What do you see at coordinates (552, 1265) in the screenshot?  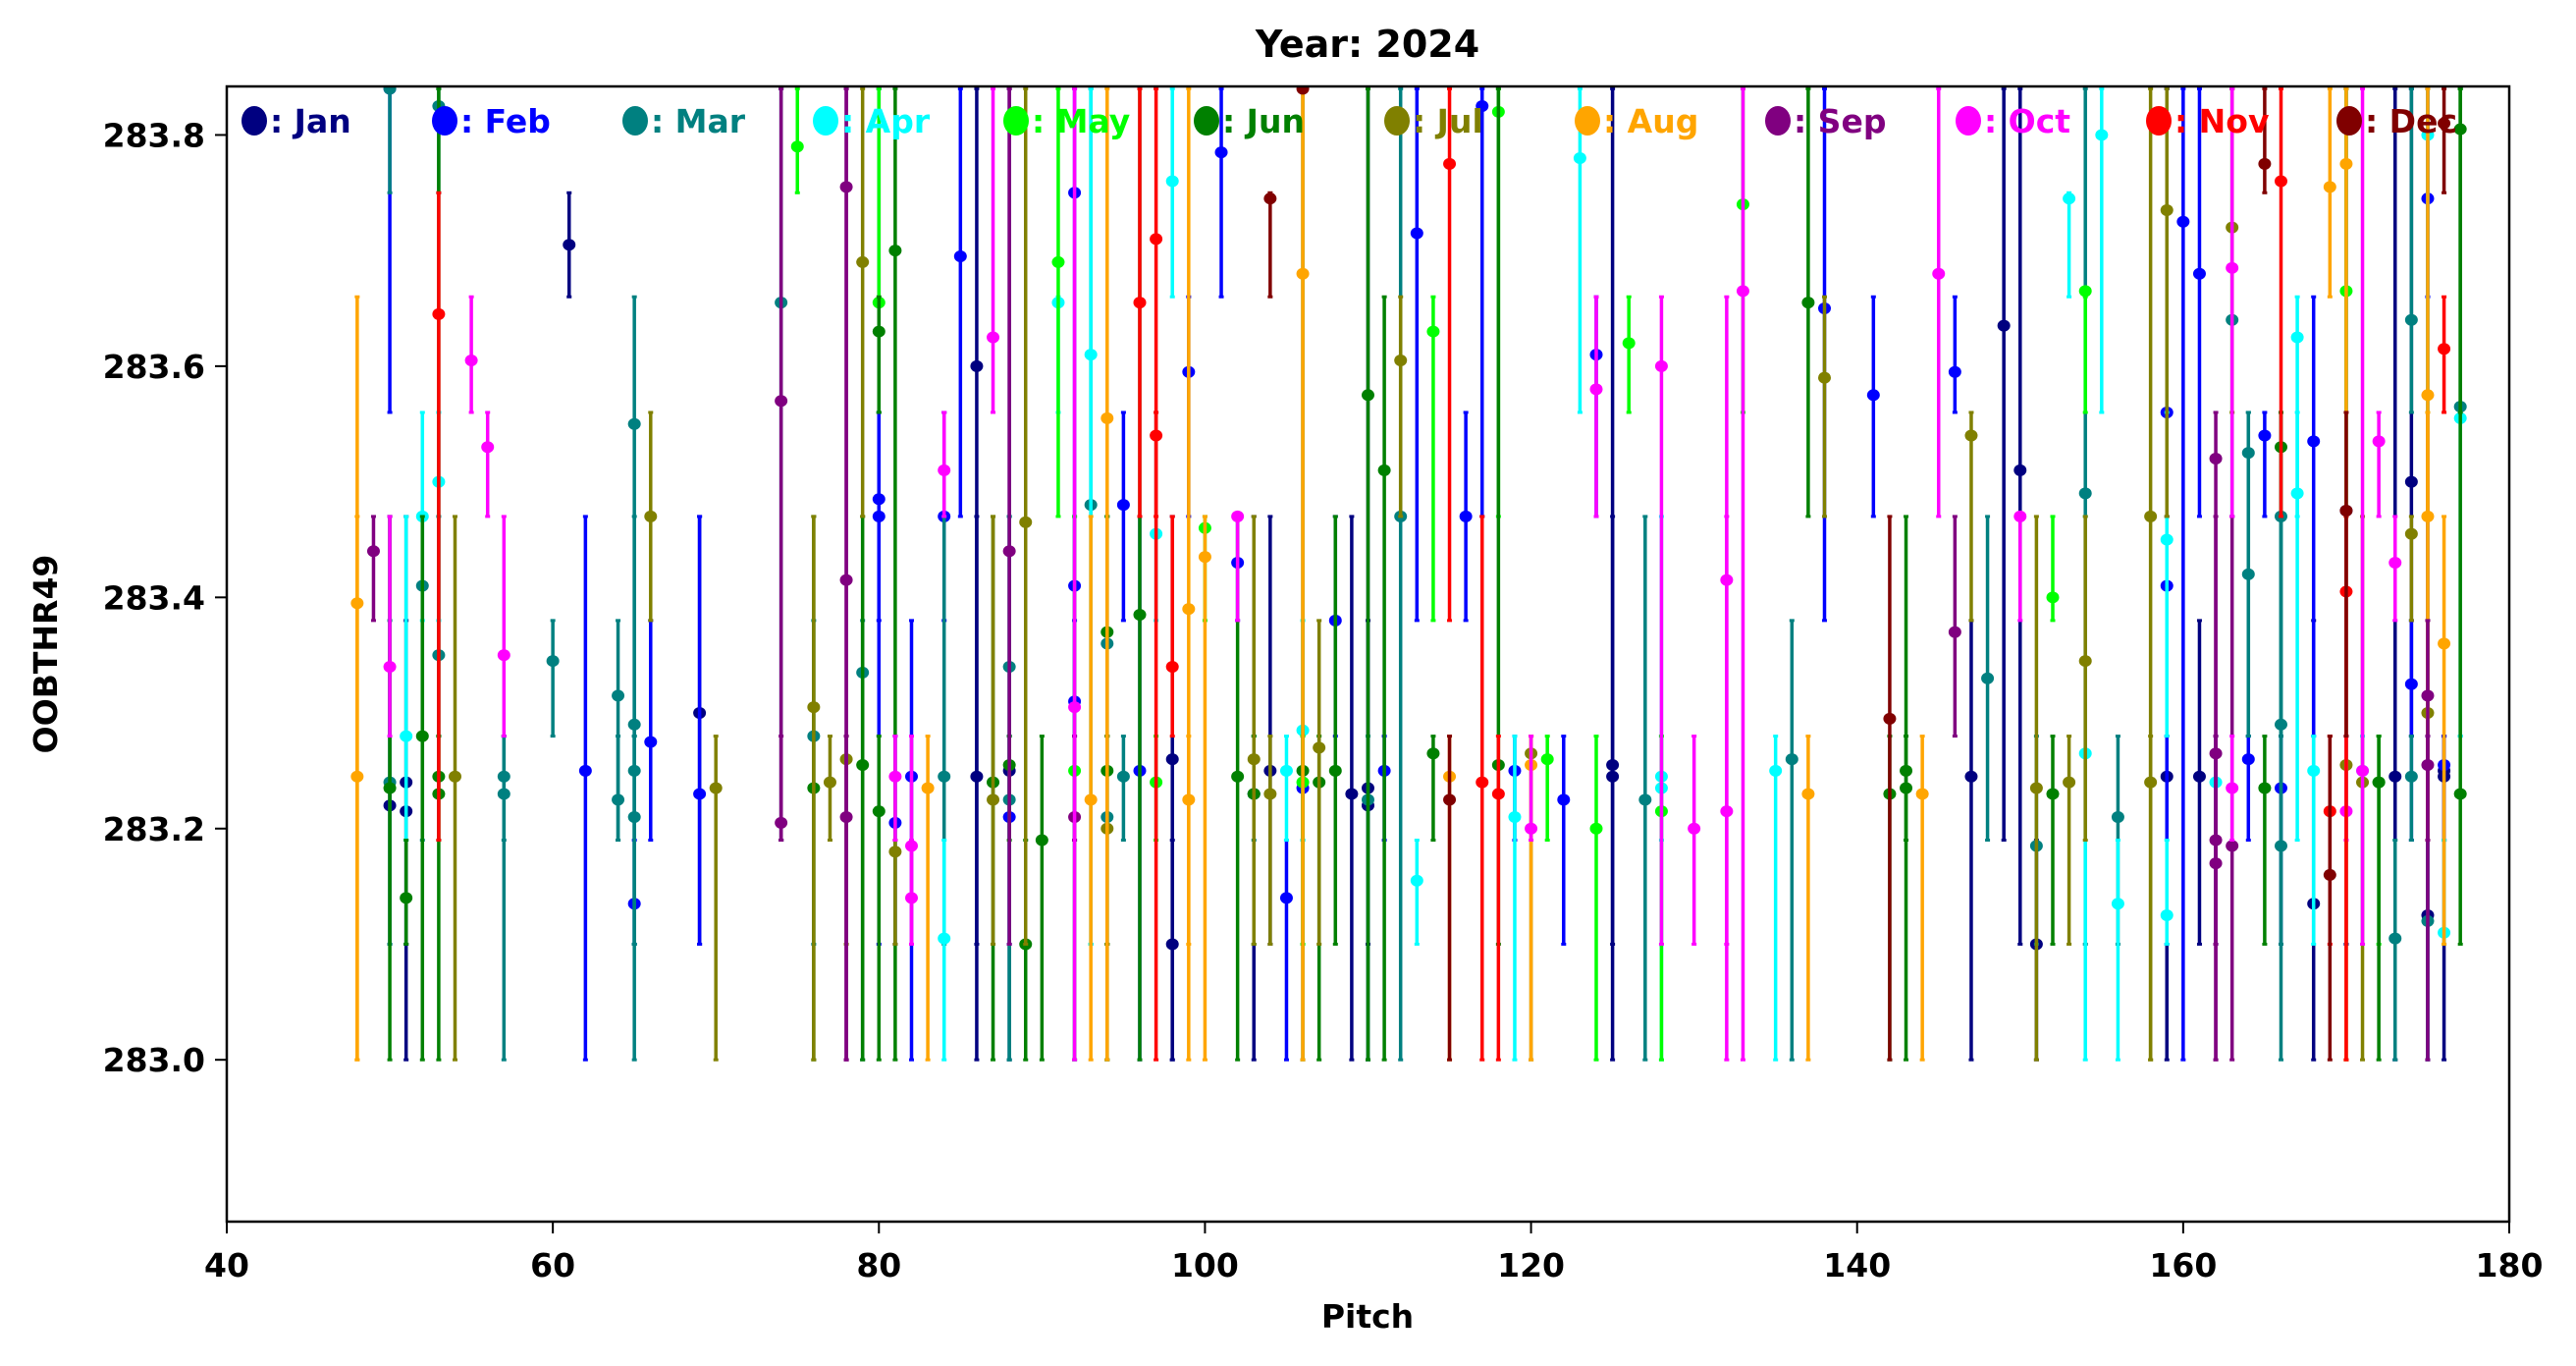 I see `x-tick-label: 60` at bounding box center [552, 1265].